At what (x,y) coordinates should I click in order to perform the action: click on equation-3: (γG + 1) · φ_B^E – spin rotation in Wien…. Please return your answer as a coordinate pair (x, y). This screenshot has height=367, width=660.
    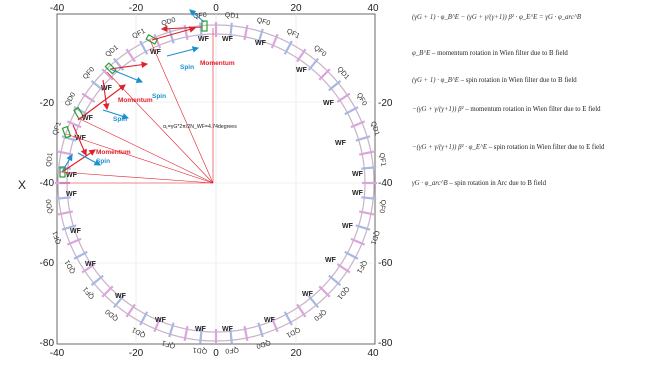
    Looking at the image, I should click on (494, 81).